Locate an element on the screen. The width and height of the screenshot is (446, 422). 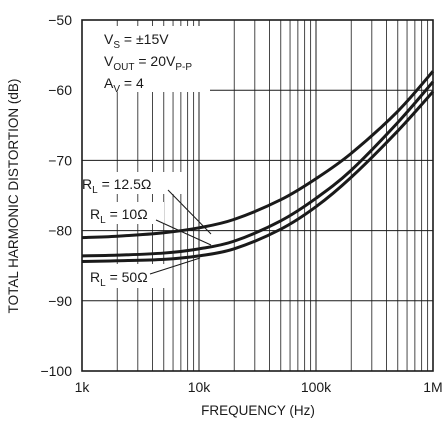
x-tick-label: 1M is located at coordinates (432, 387).